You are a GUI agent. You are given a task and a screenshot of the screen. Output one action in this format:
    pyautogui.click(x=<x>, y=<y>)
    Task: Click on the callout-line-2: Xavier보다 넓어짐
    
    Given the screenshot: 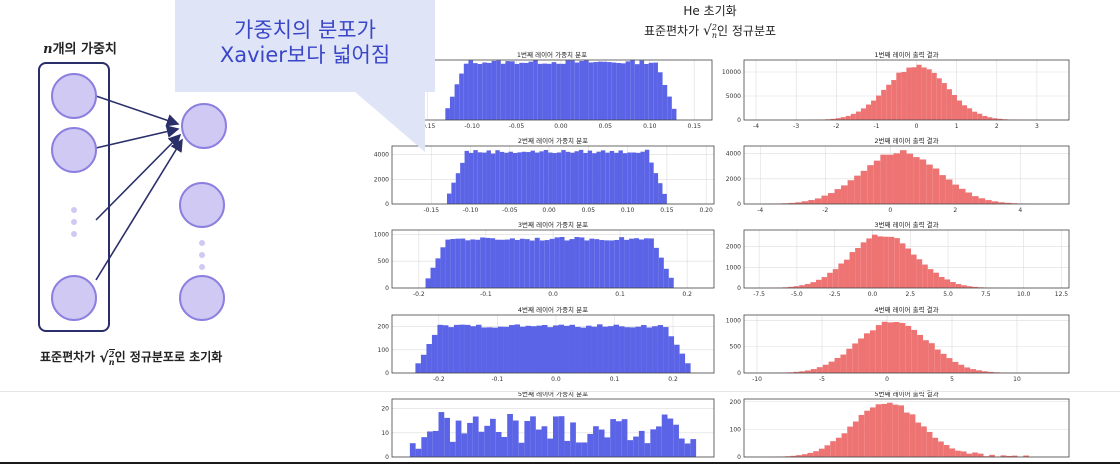 What is the action you would take?
    pyautogui.click(x=305, y=55)
    